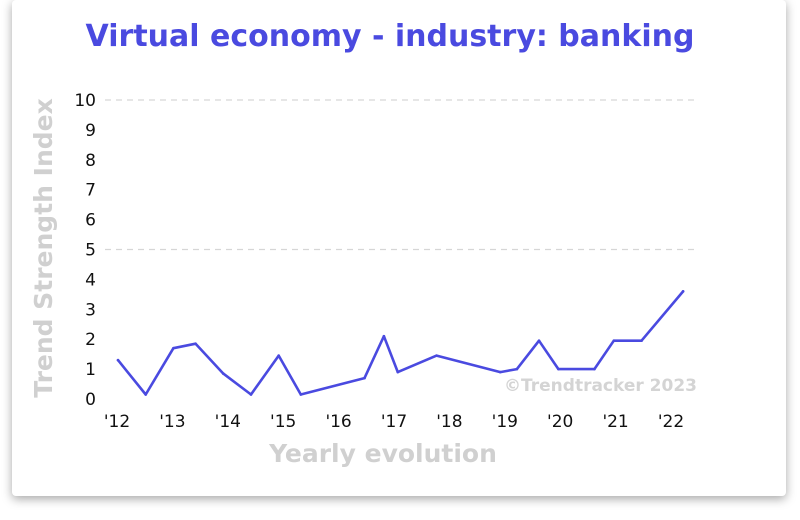 The width and height of the screenshot is (800, 520). I want to click on x-axis-title: Yearly evolution, so click(382, 453).